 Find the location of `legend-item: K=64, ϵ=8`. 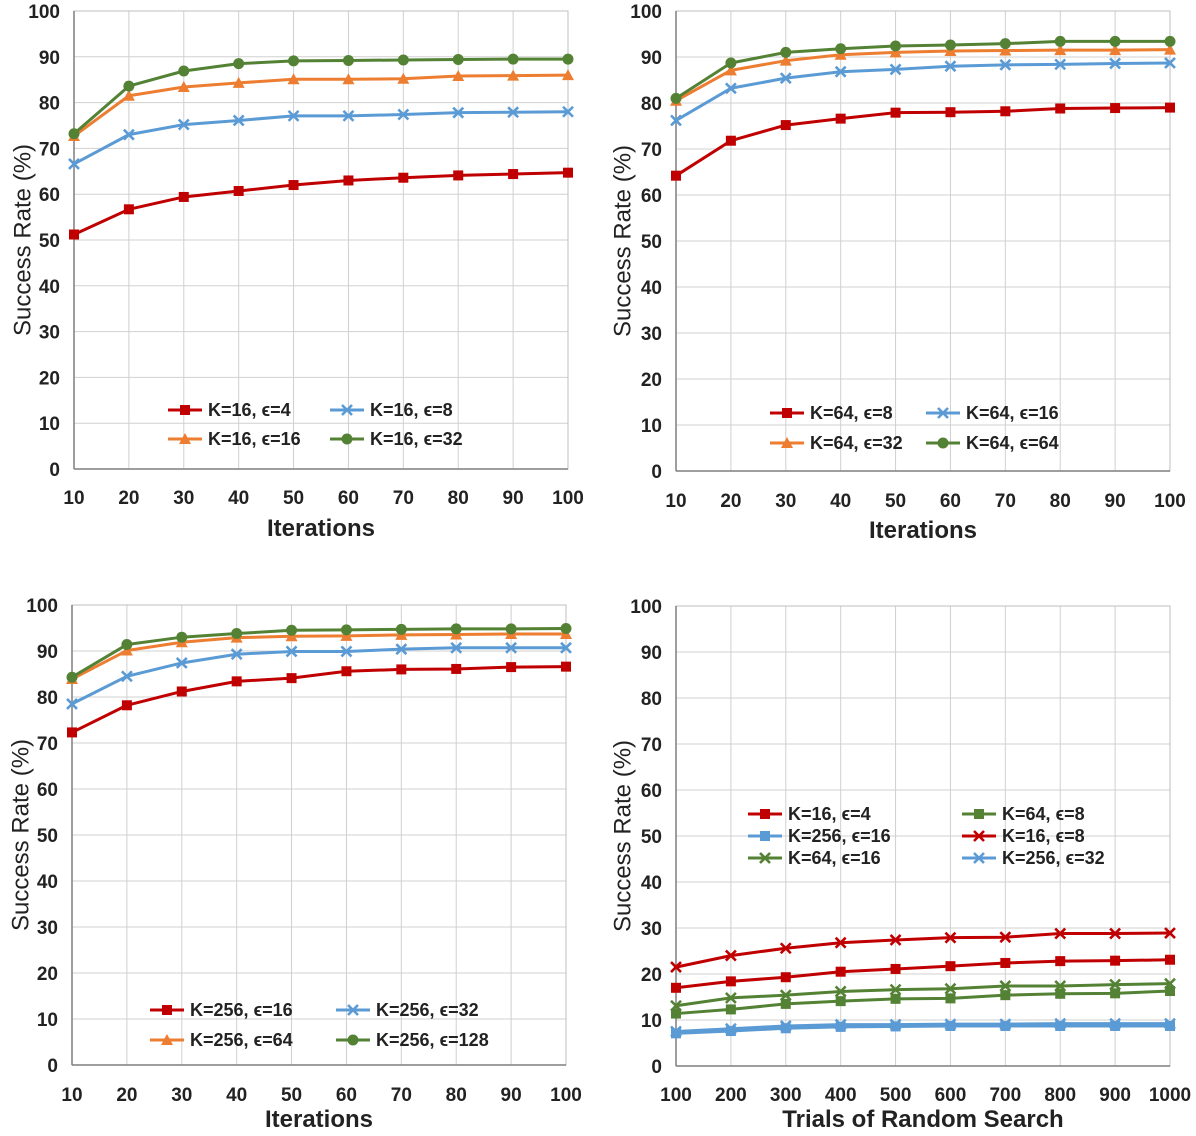

legend-item: K=64, ϵ=8 is located at coordinates (831, 413).